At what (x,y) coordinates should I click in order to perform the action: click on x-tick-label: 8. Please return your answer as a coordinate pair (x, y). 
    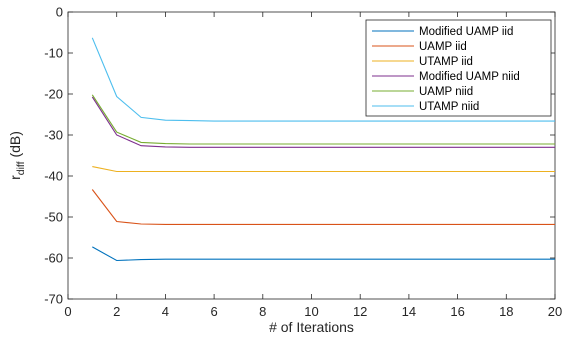
    Looking at the image, I should click on (262, 311).